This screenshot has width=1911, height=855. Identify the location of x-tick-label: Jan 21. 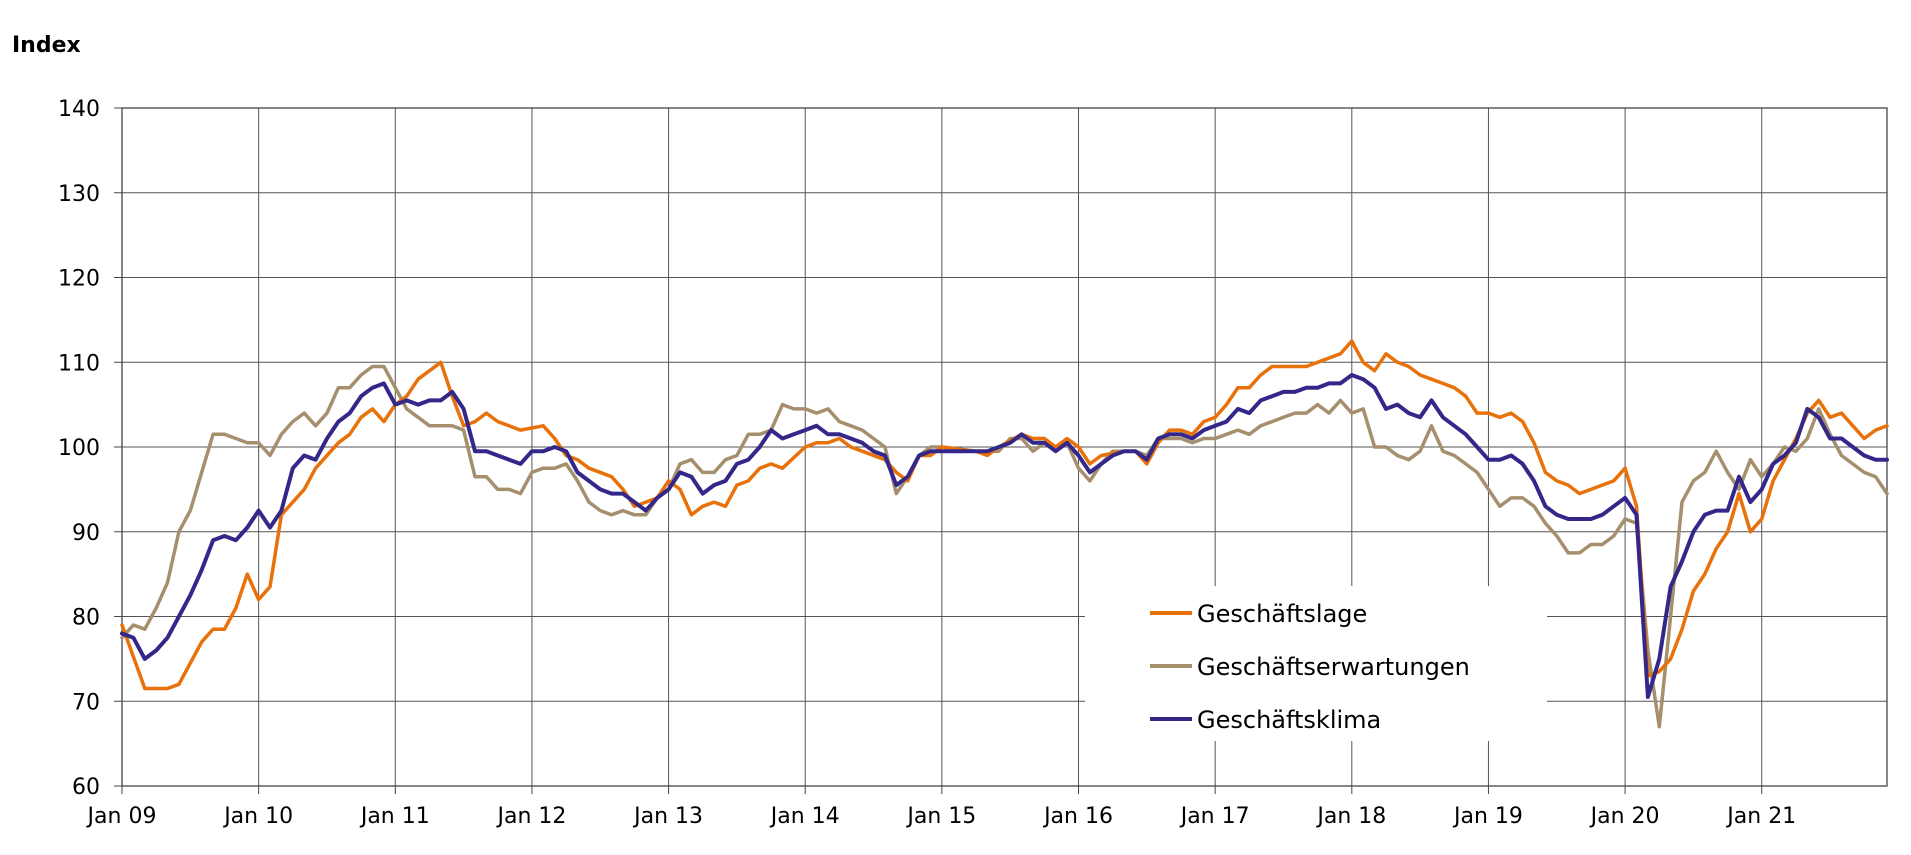
(1760, 816).